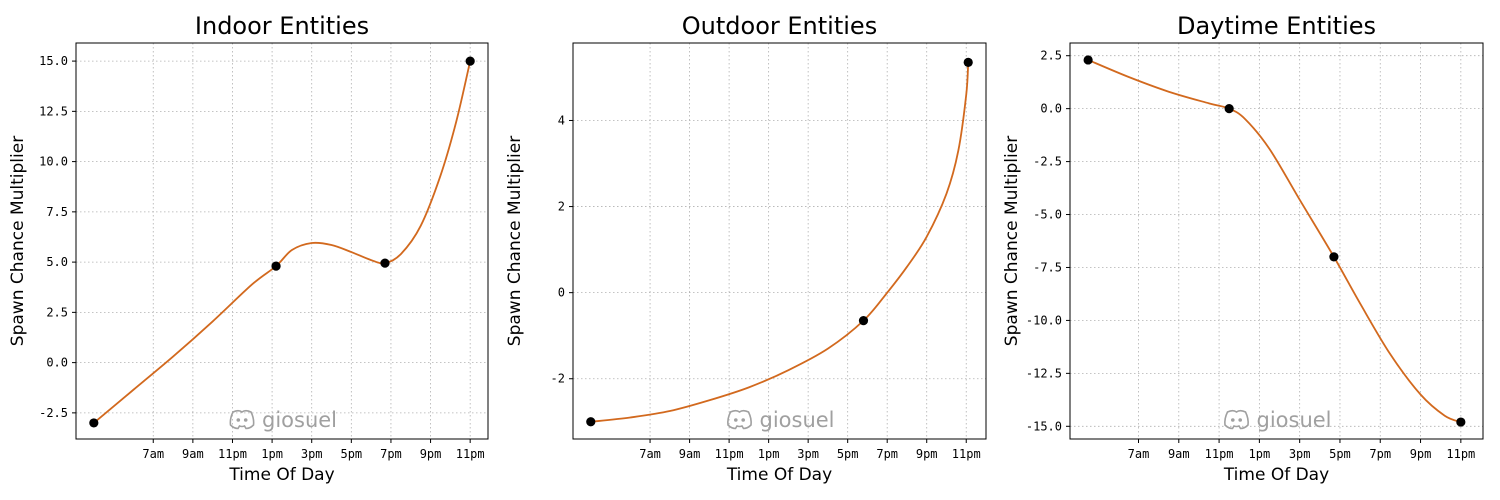 The width and height of the screenshot is (1500, 500). I want to click on y-tick-label: 12.5, so click(53, 111).